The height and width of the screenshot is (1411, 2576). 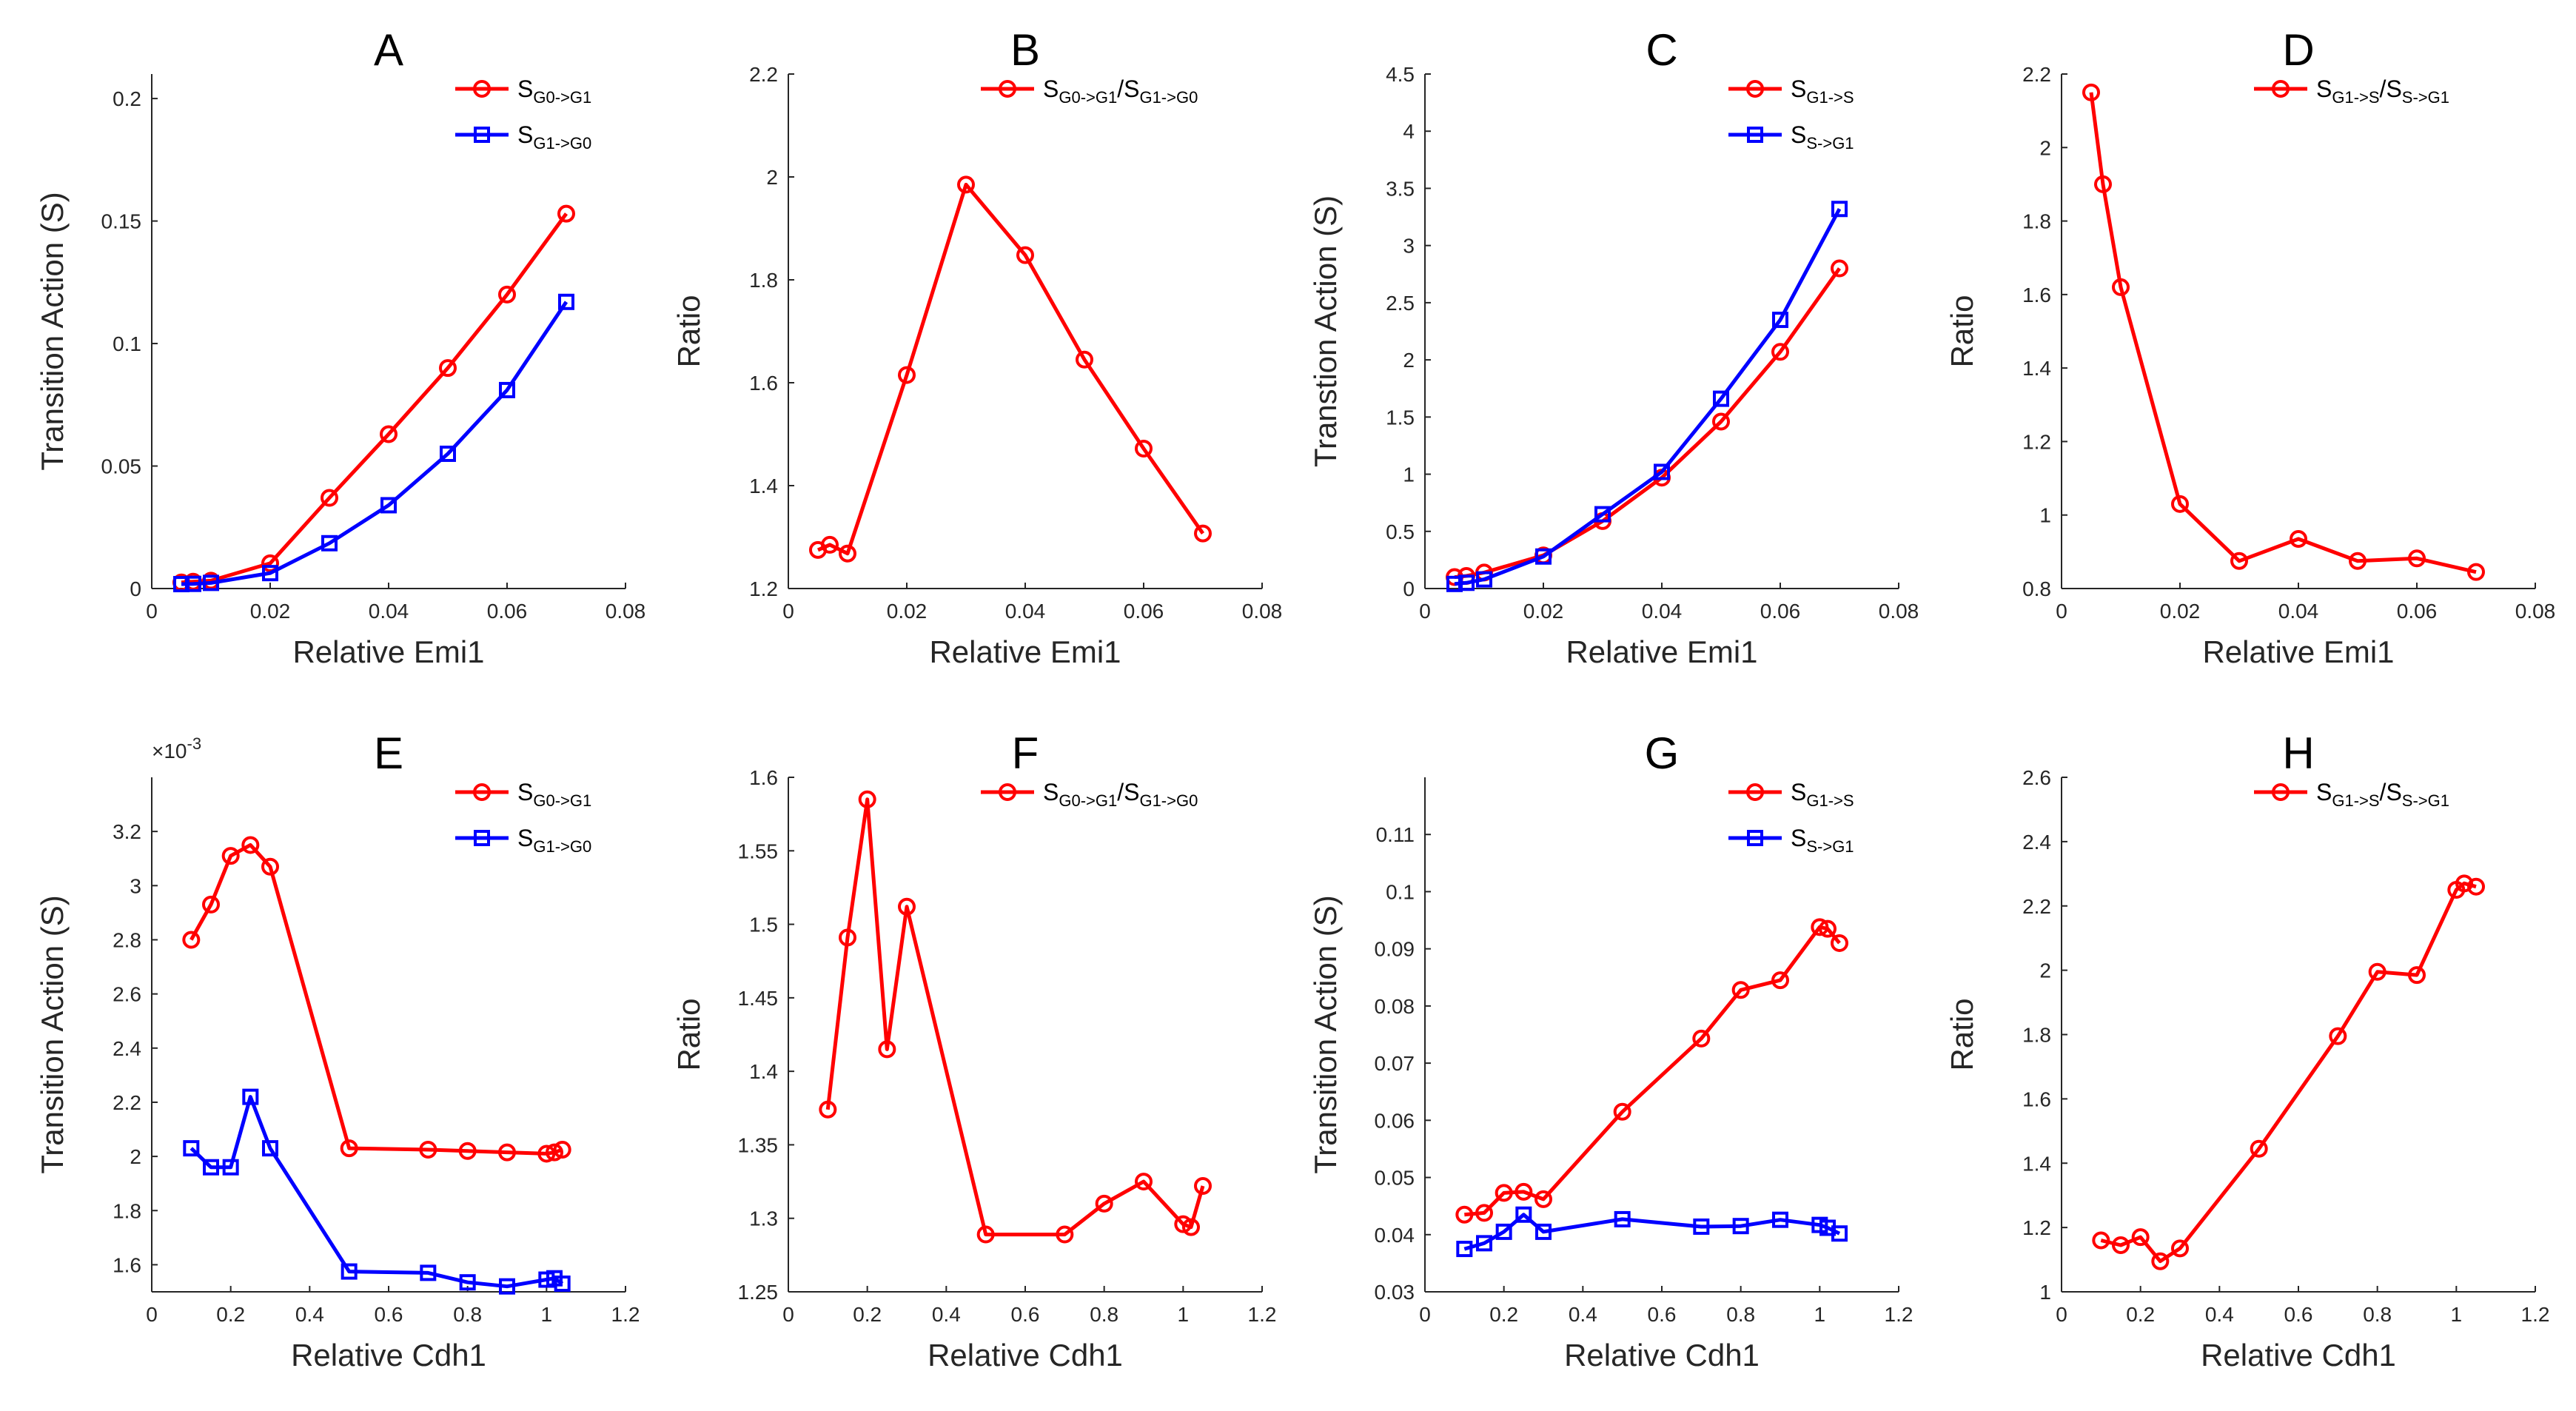 What do you see at coordinates (1662, 753) in the screenshot?
I see `panel-title: G` at bounding box center [1662, 753].